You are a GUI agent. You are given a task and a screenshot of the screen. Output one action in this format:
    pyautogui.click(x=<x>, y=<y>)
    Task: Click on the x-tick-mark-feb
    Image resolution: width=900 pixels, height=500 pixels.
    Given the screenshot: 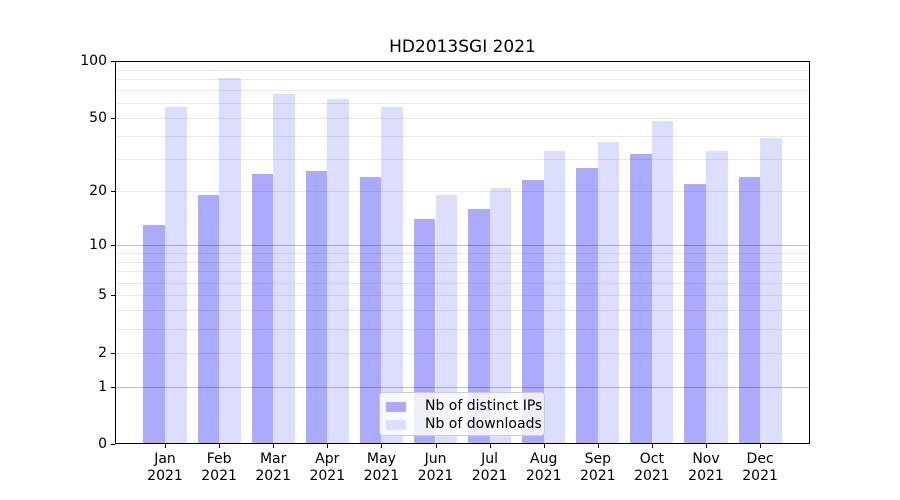 What is the action you would take?
    pyautogui.click(x=220, y=446)
    